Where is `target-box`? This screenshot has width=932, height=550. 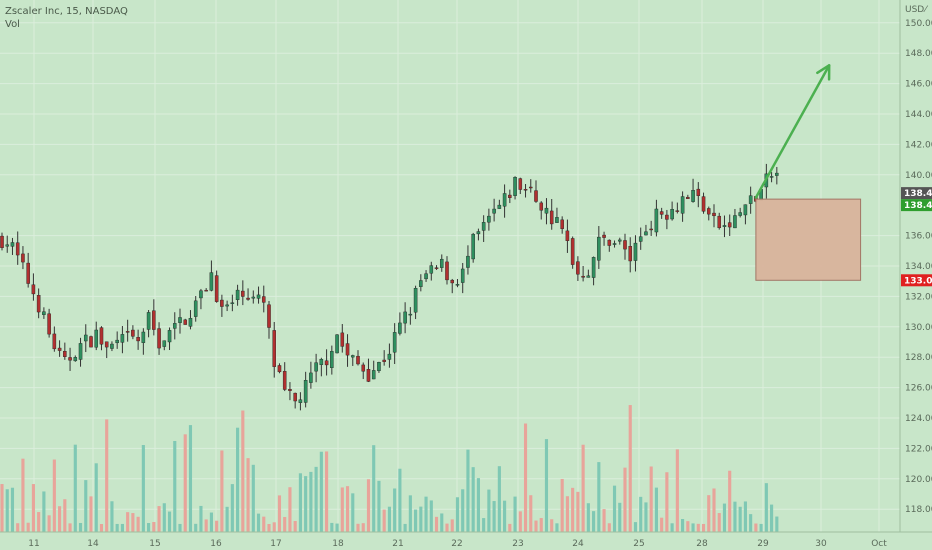
target-box is located at coordinates (808, 239).